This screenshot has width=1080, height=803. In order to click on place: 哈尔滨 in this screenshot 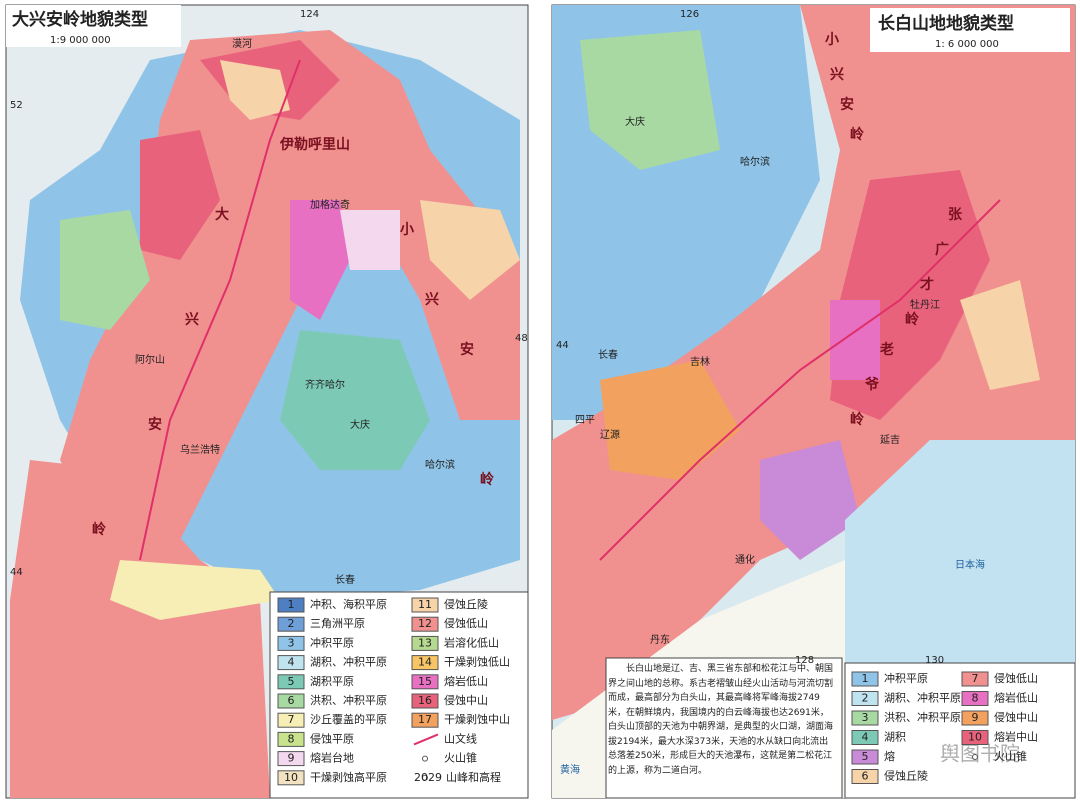, I will do `click(755, 161)`.